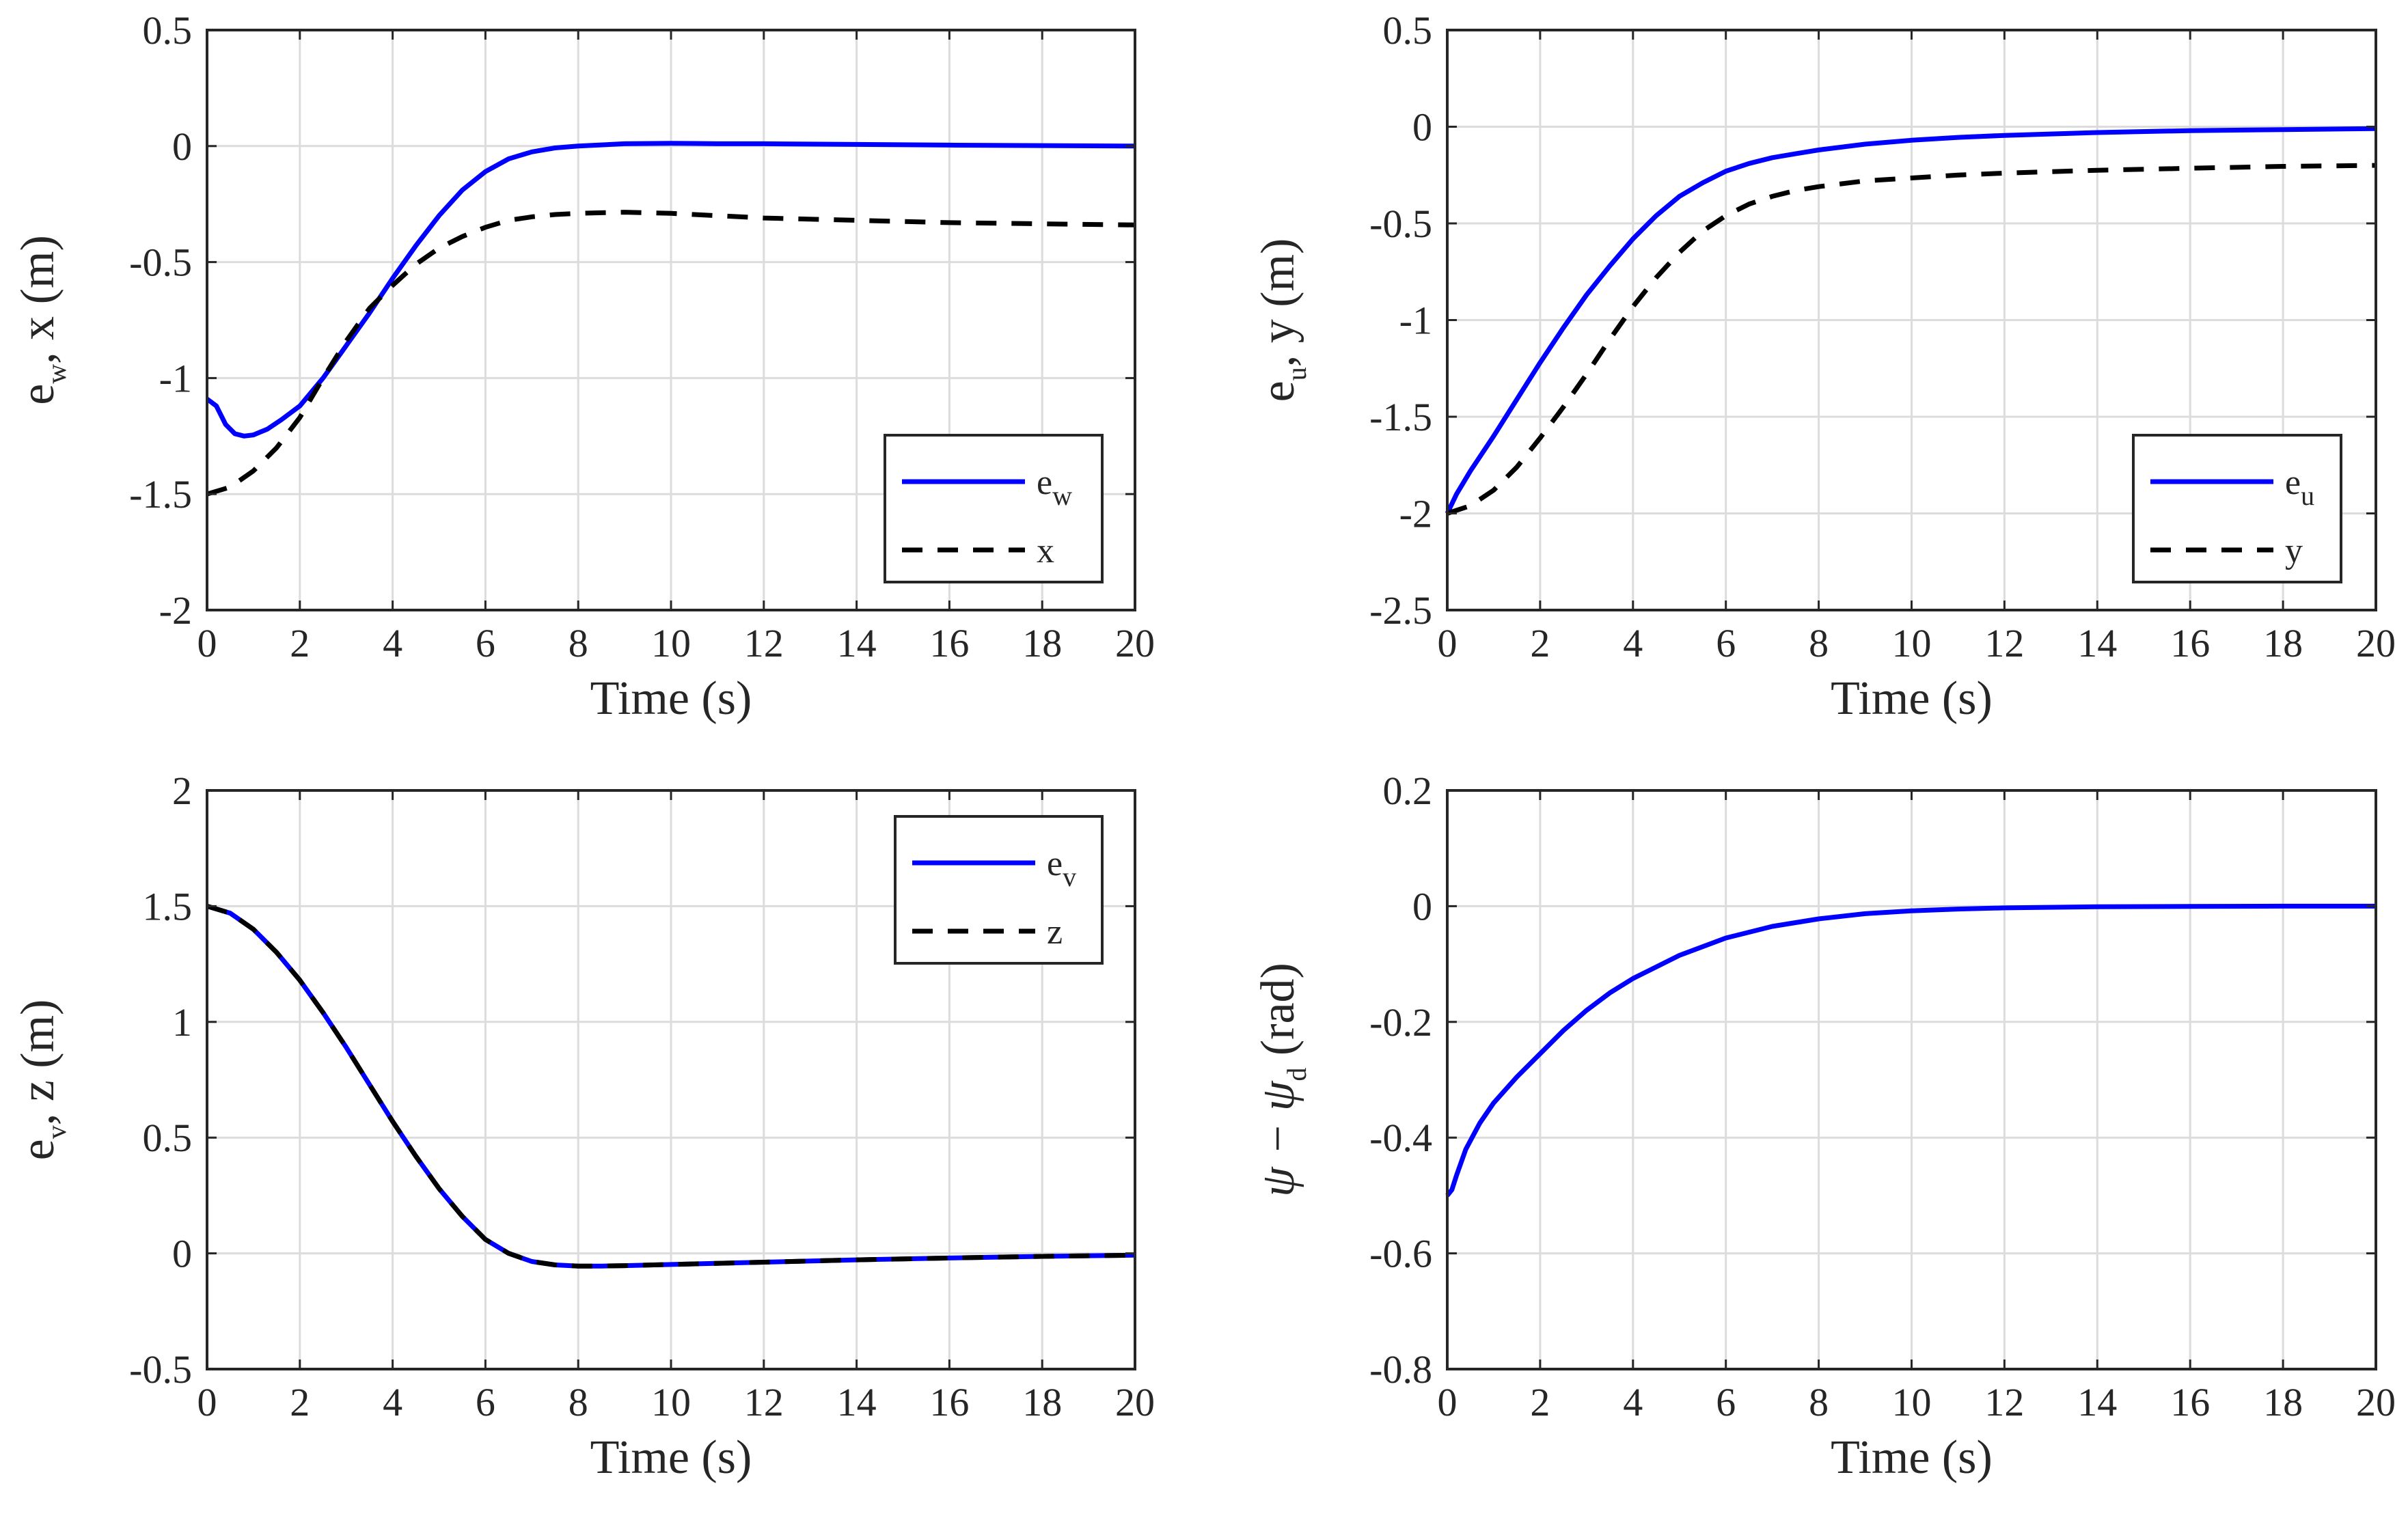 The height and width of the screenshot is (1531, 2408). Describe the element at coordinates (1054, 487) in the screenshot. I see `legend-label-e_w: ew` at that location.